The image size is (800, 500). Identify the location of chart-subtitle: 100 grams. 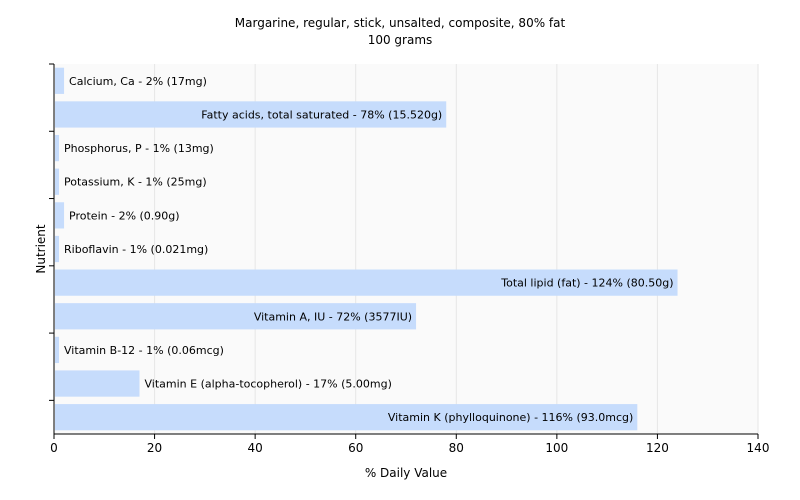
(400, 40).